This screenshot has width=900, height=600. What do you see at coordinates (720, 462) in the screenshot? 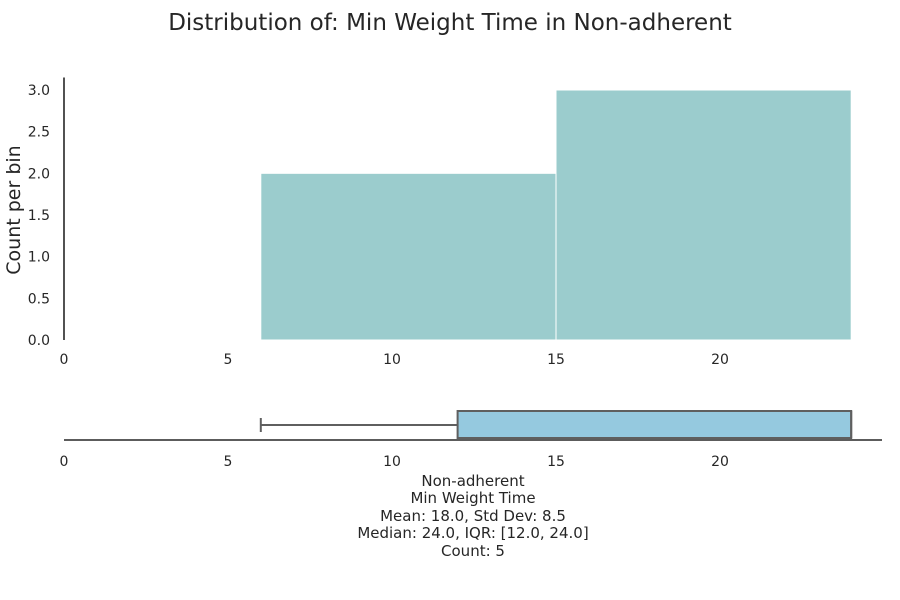
I see `box-x-tick-label-4: 20` at bounding box center [720, 462].